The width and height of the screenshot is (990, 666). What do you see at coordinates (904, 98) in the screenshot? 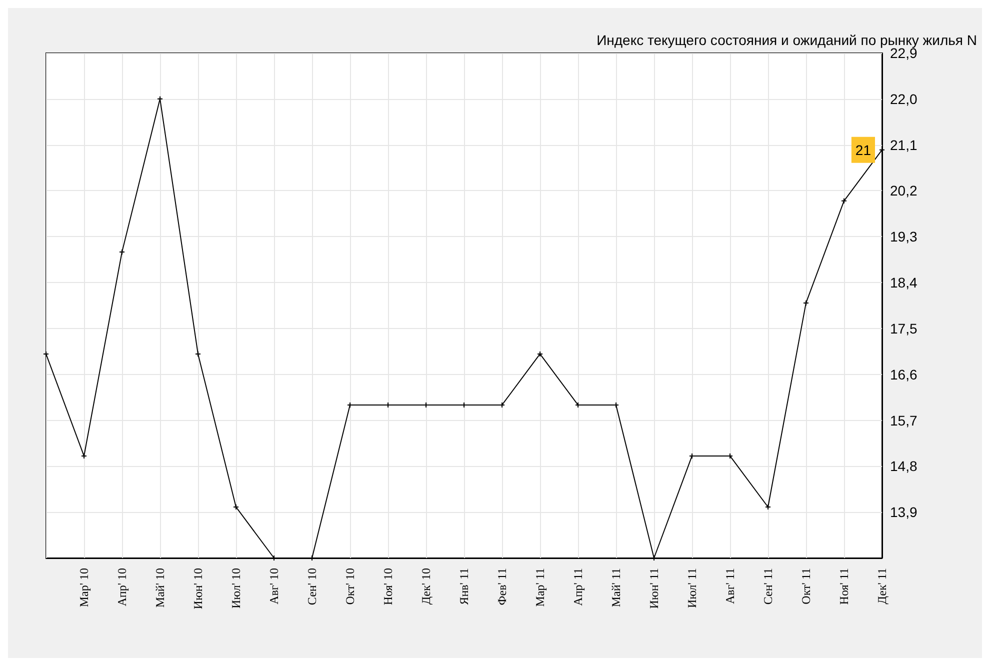
I see `y-tick-label: 22,0` at bounding box center [904, 98].